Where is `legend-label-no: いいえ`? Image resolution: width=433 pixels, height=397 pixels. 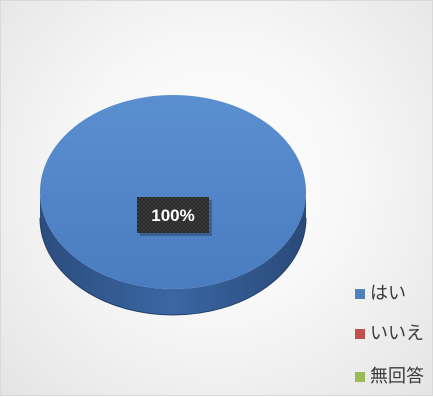
legend-label-no: いいえ is located at coordinates (397, 333).